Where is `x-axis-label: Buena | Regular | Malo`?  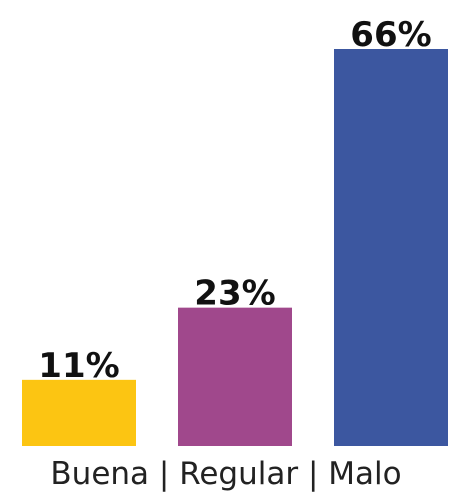
x-axis-label: Buena | Regular | Malo is located at coordinates (225, 474).